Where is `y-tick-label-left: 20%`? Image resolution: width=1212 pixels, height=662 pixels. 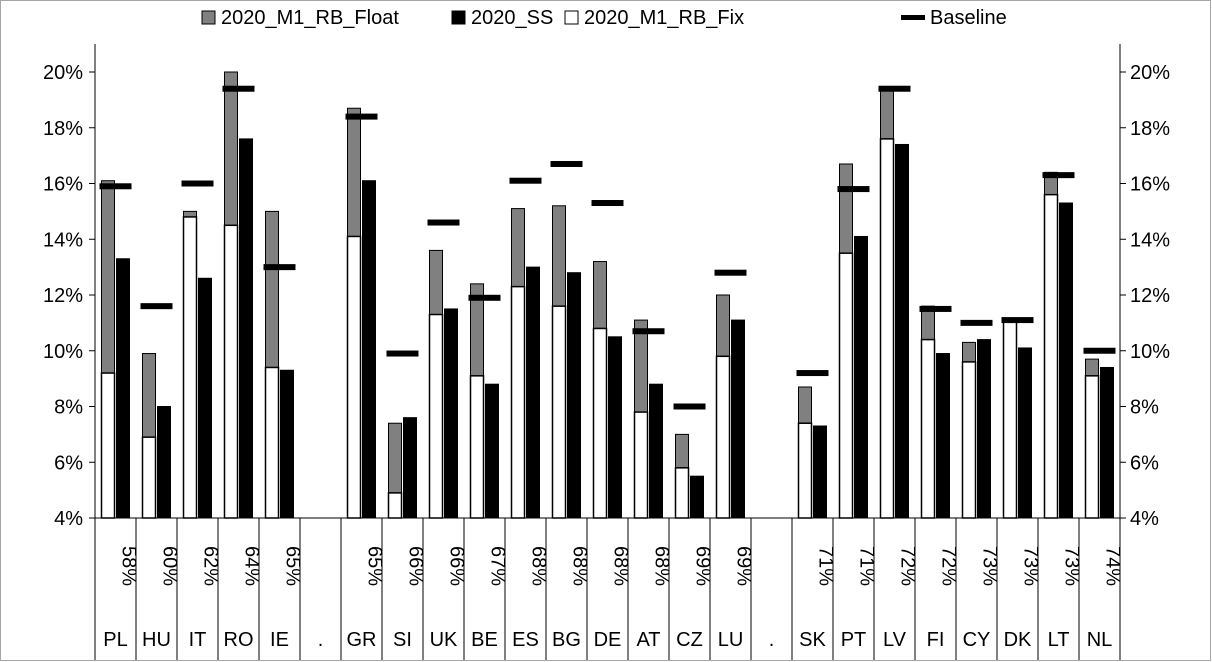 y-tick-label-left: 20% is located at coordinates (63, 73).